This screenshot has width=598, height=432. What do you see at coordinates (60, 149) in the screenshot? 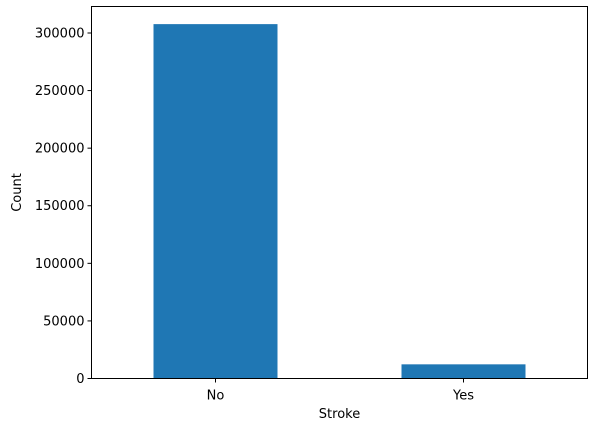
I see `y-tick-label-200000: 200000` at bounding box center [60, 149].